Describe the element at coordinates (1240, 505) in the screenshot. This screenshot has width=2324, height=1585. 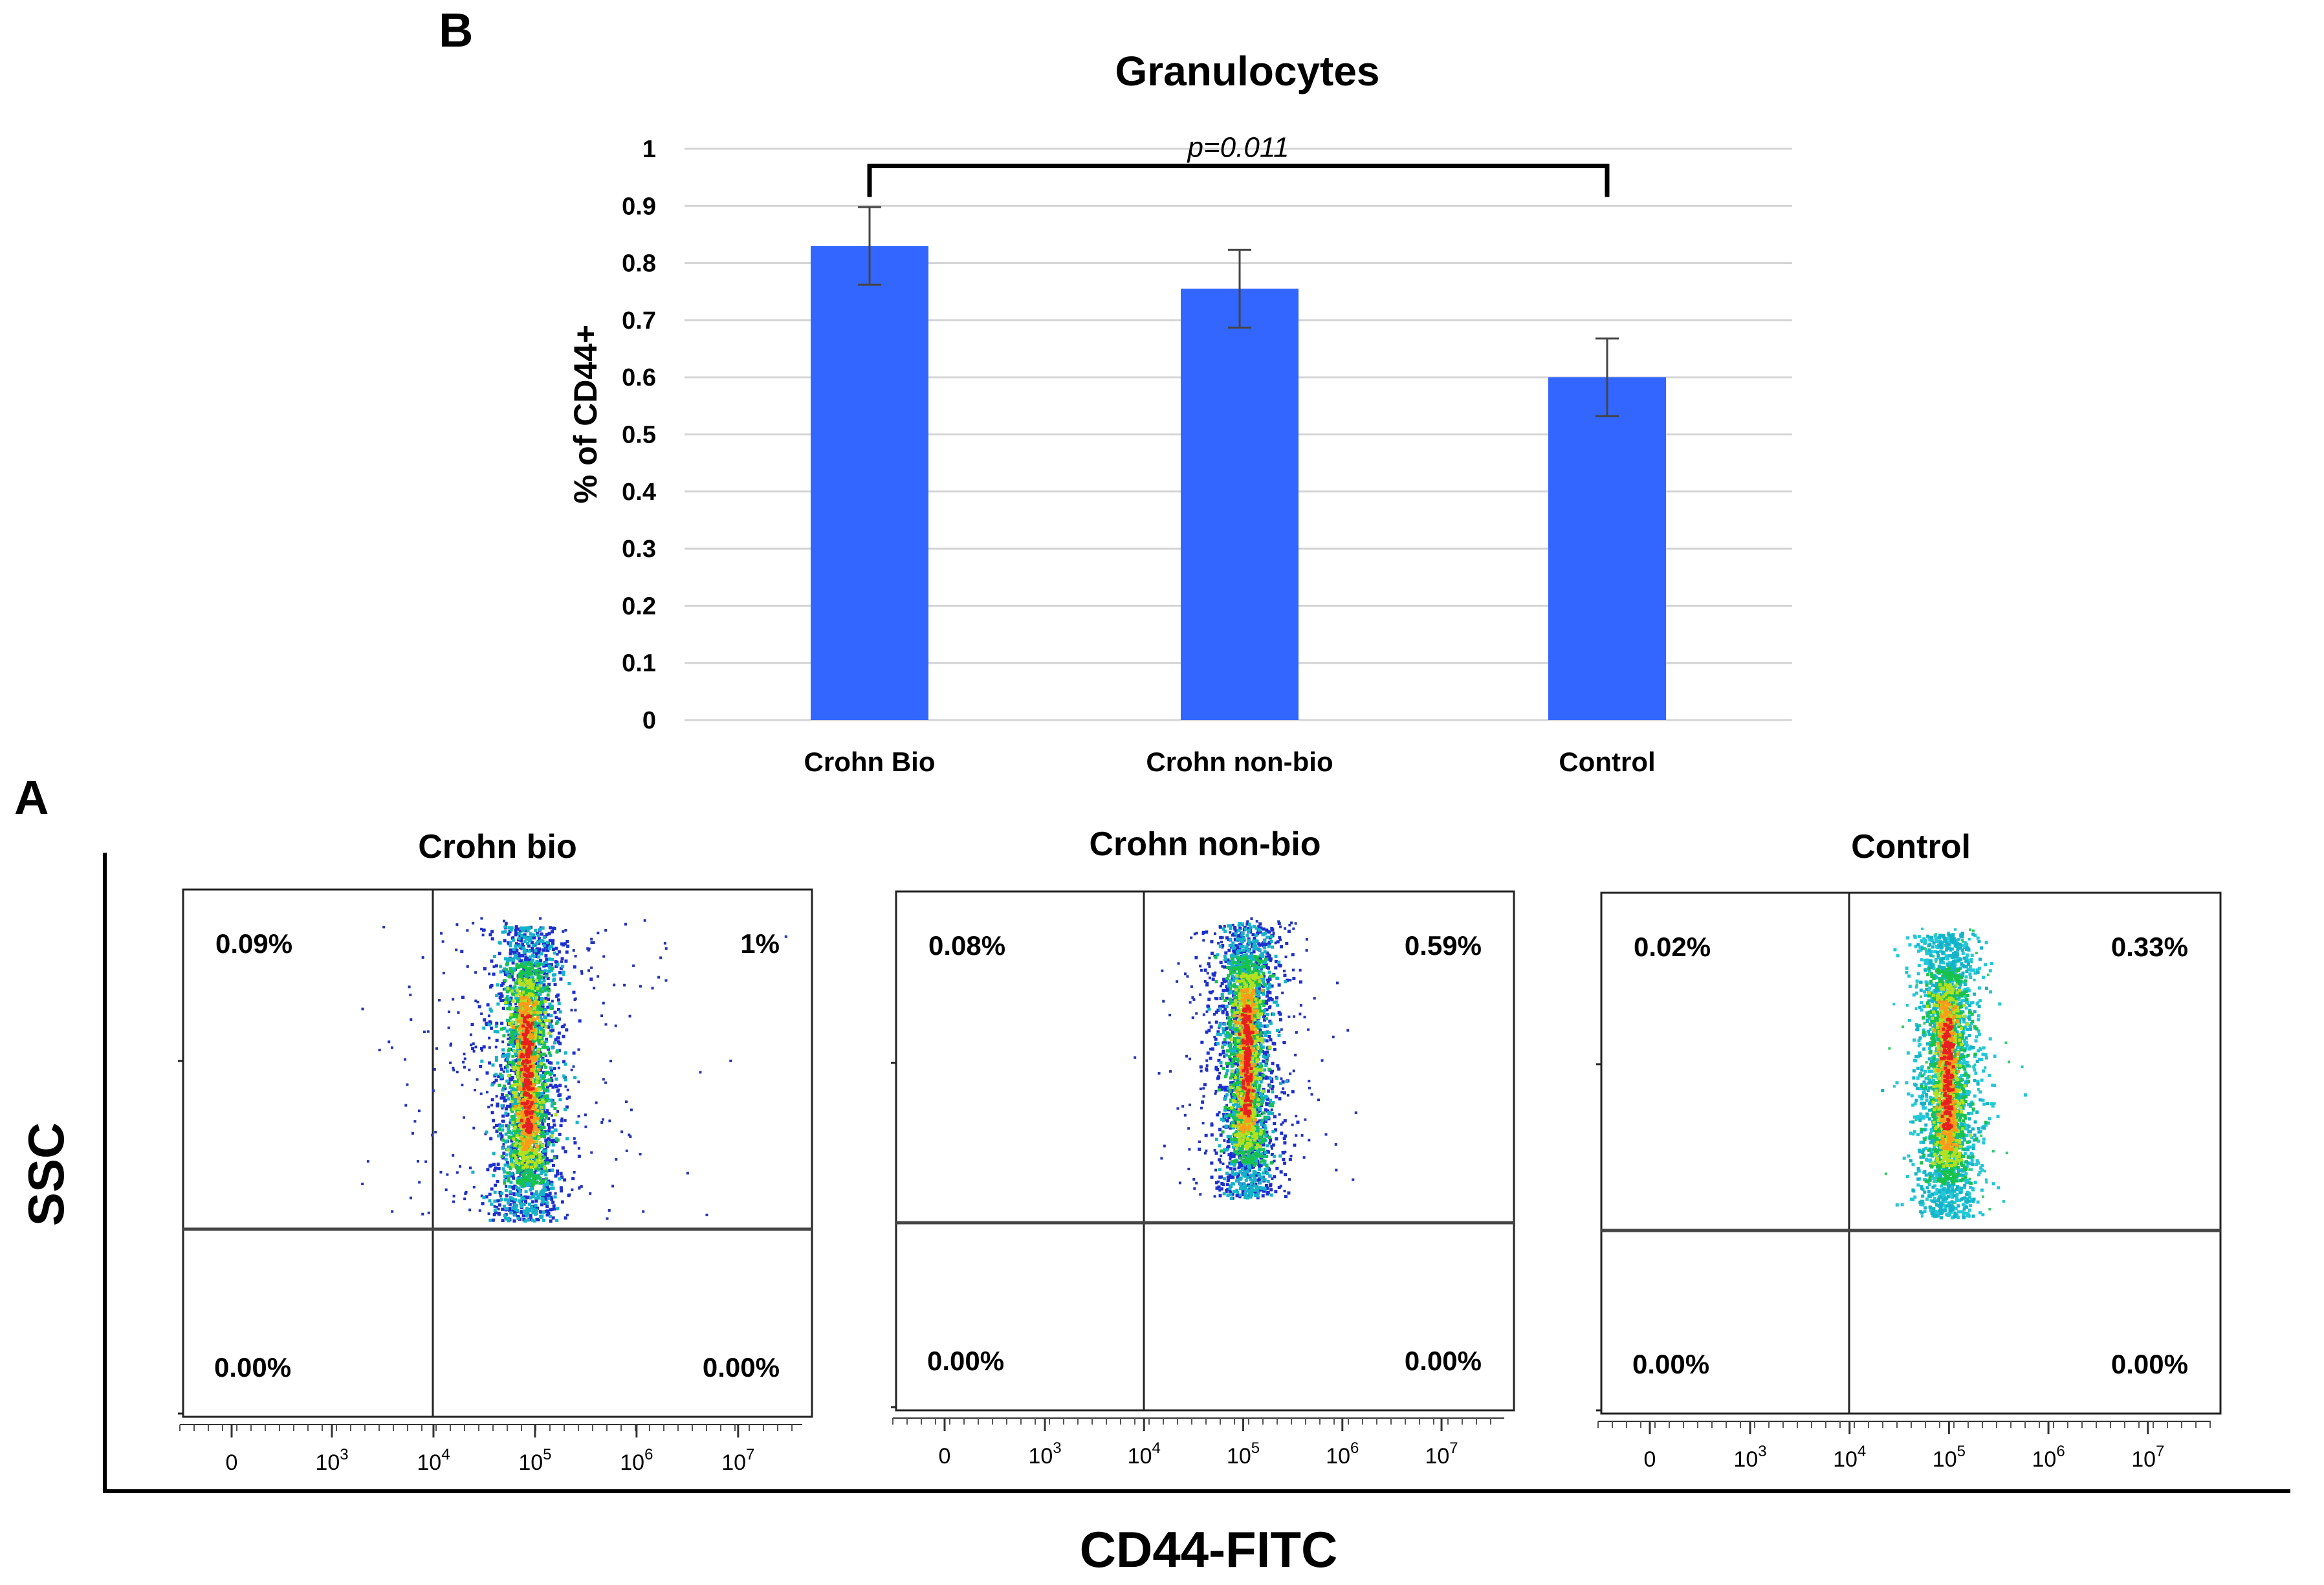
I see `bar` at that location.